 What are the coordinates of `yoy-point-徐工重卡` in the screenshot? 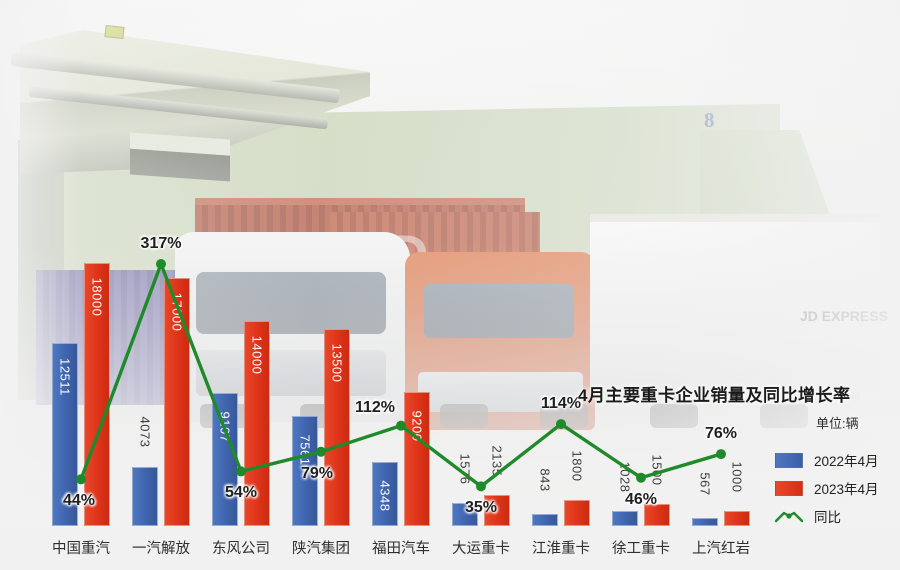 It's located at (641, 477).